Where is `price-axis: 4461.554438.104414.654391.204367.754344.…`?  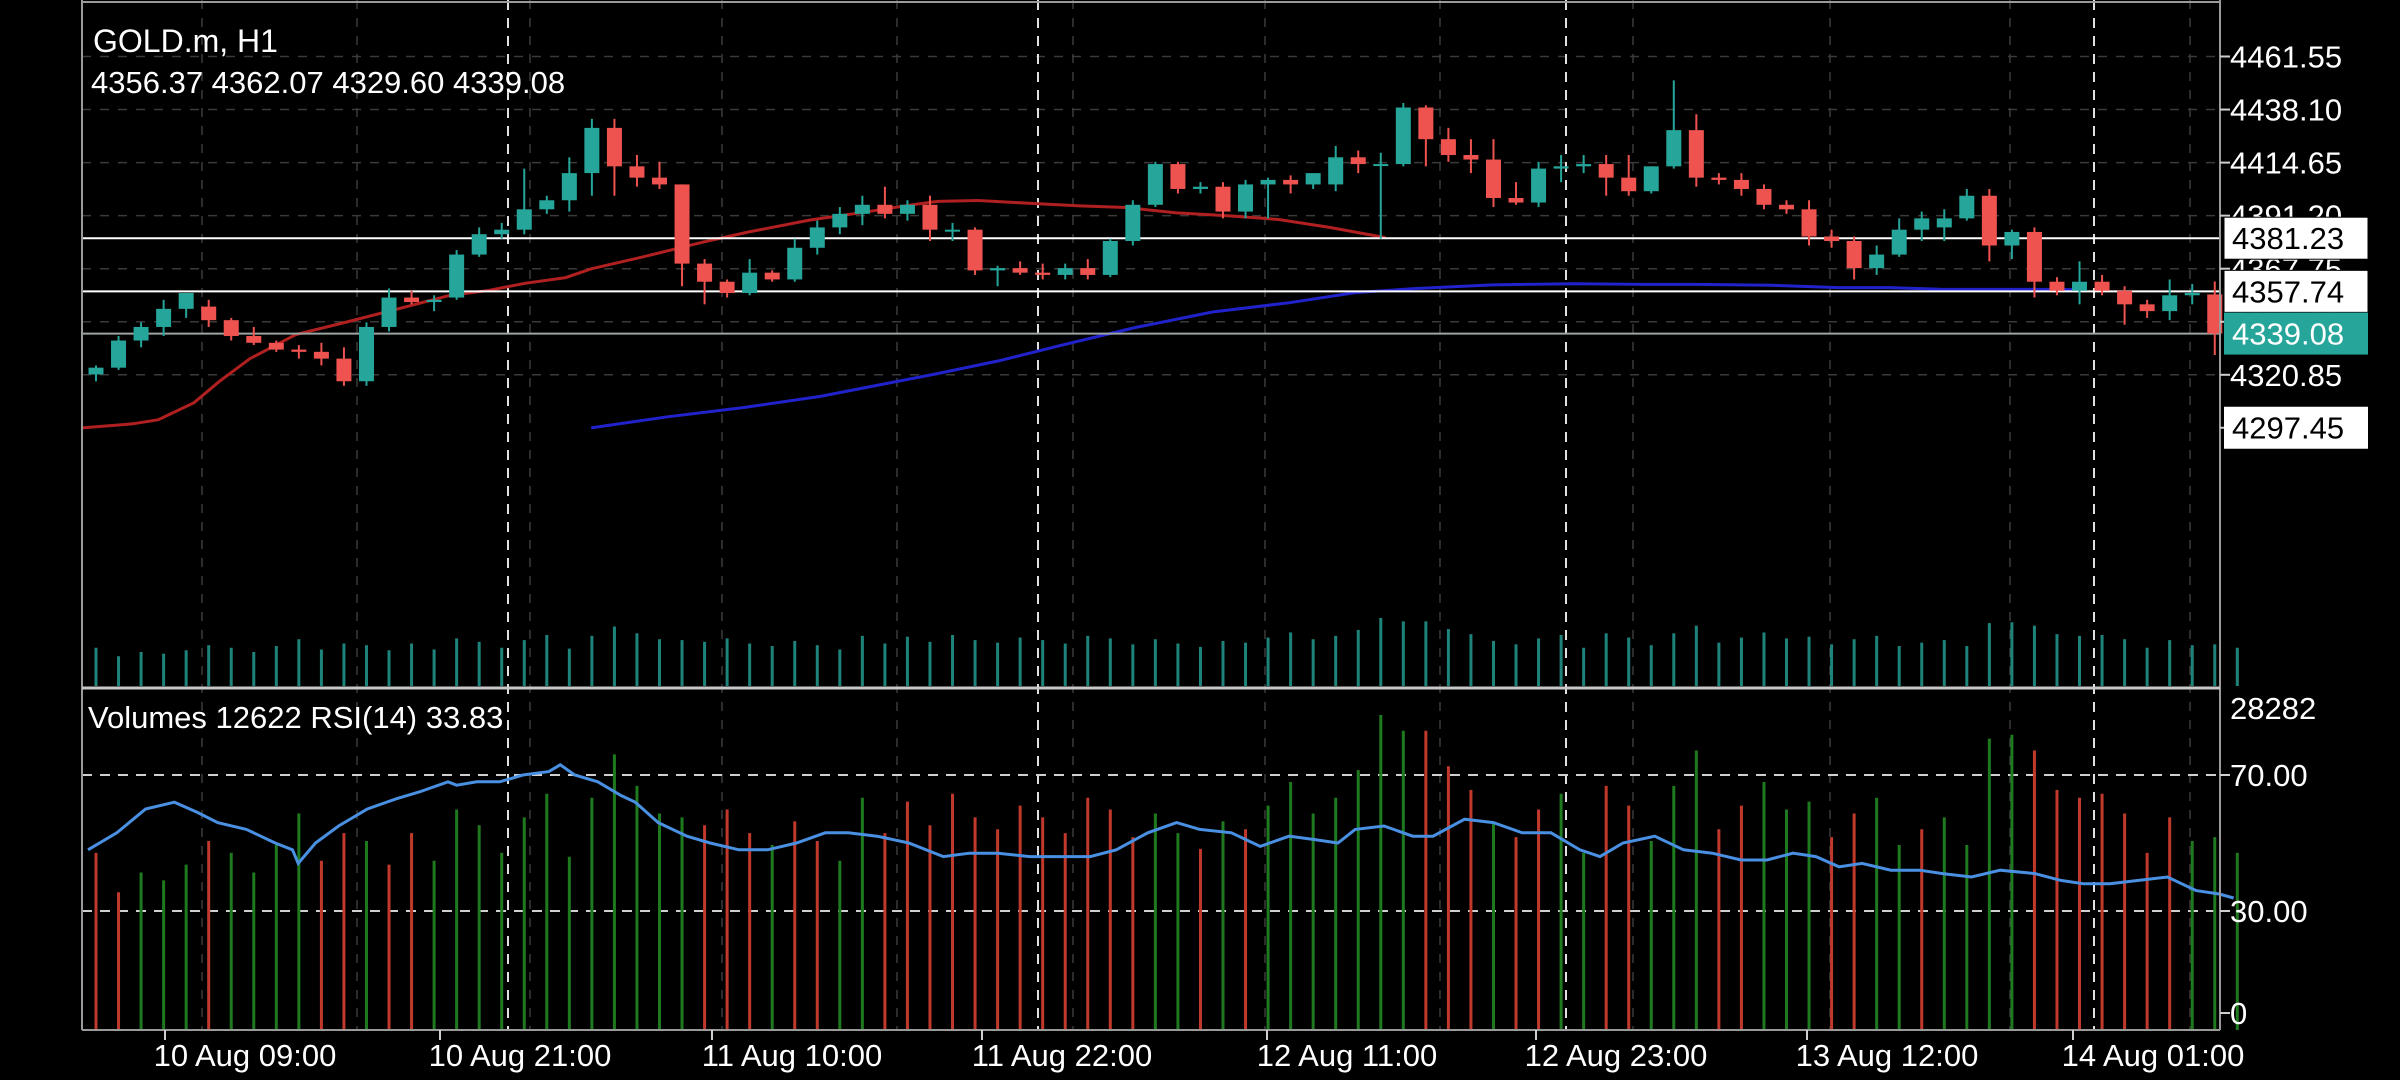 price-axis: 4461.554438.104414.654391.204367.754344.… is located at coordinates (2294, 244).